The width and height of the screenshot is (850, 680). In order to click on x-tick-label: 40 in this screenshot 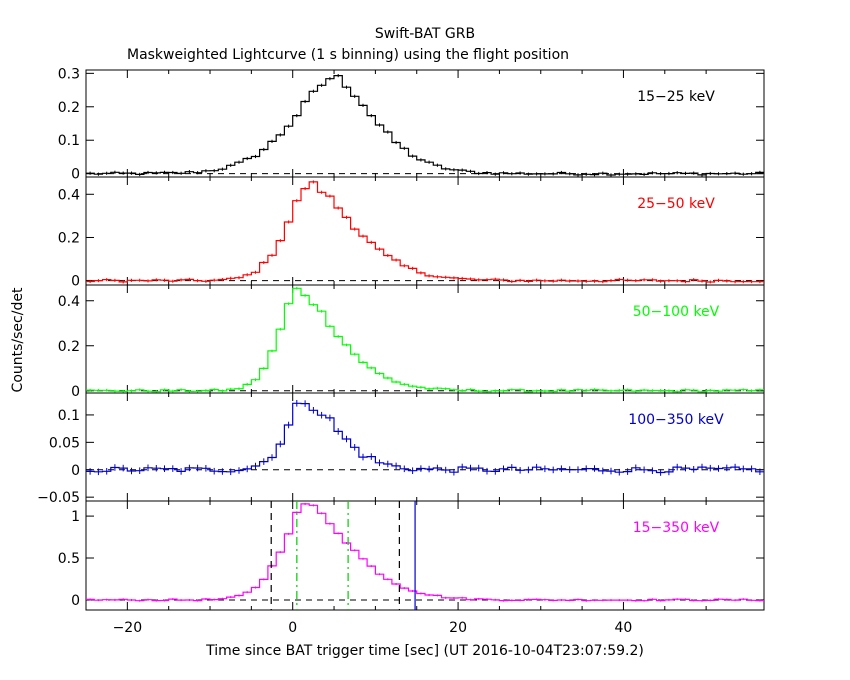, I will do `click(624, 628)`.